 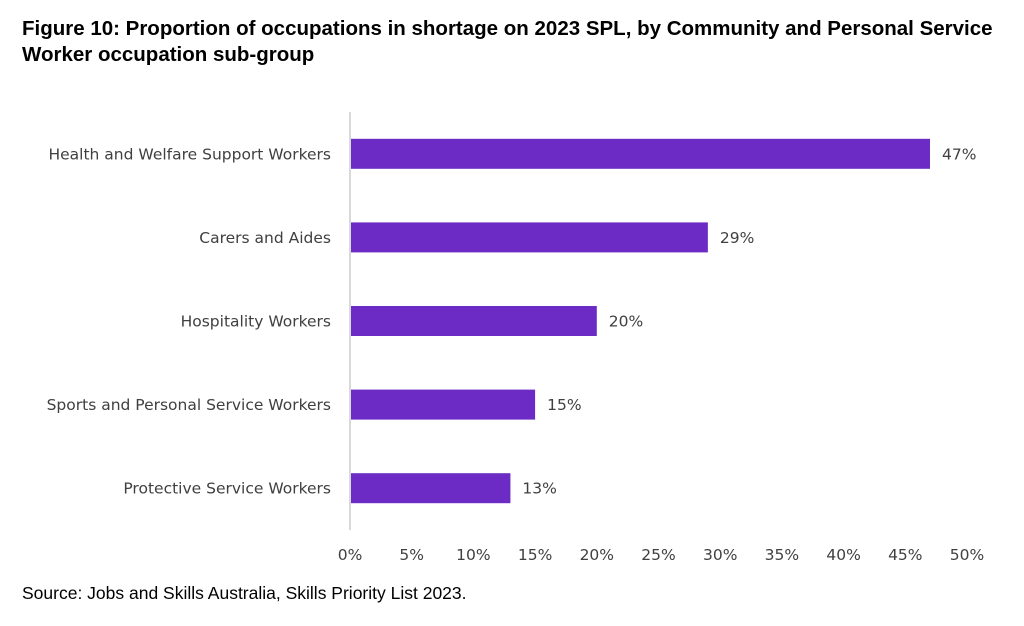 What do you see at coordinates (597, 555) in the screenshot?
I see `x-tick-label: 20%` at bounding box center [597, 555].